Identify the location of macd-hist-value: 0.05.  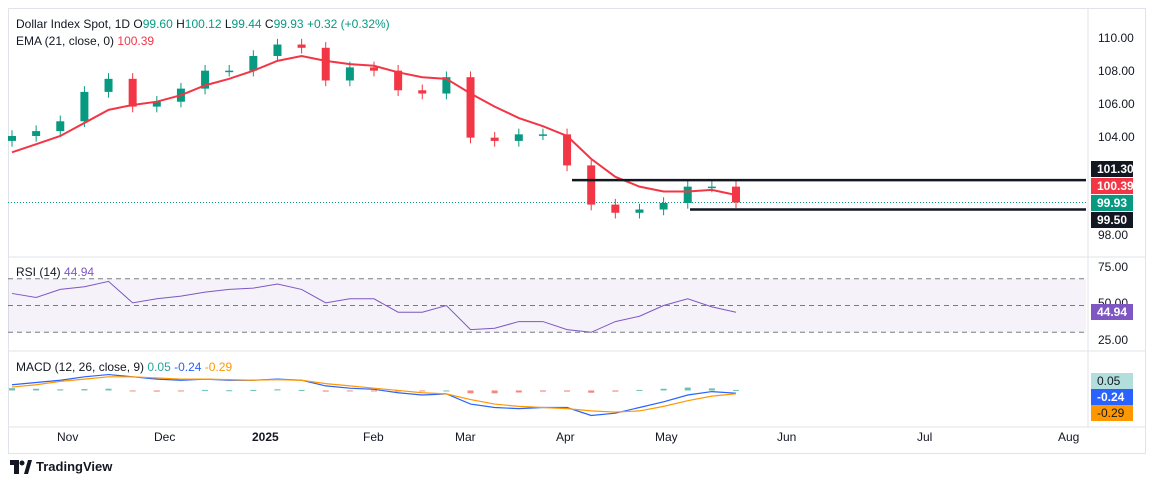
(159, 367).